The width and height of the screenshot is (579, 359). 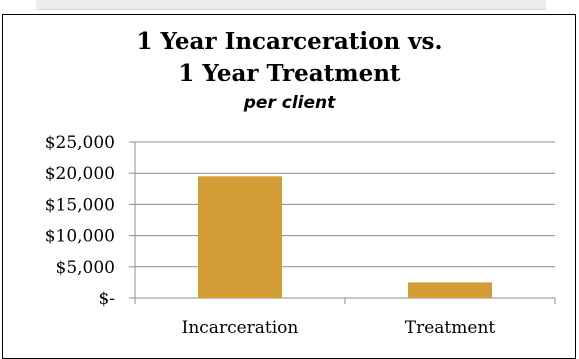 What do you see at coordinates (80, 237) in the screenshot?
I see `y-tick-label: $10,000` at bounding box center [80, 237].